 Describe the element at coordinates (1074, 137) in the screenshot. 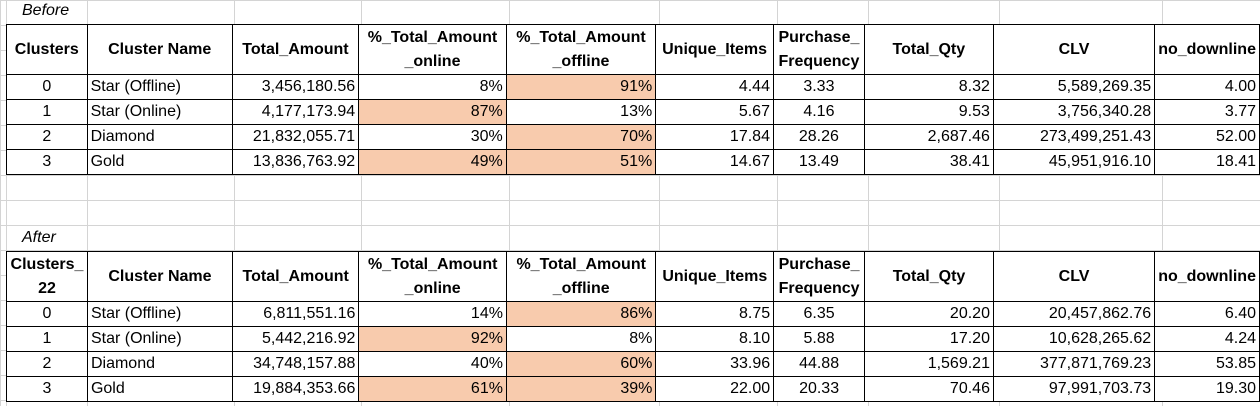

I see `clv-cell: 273,499,251.43` at that location.